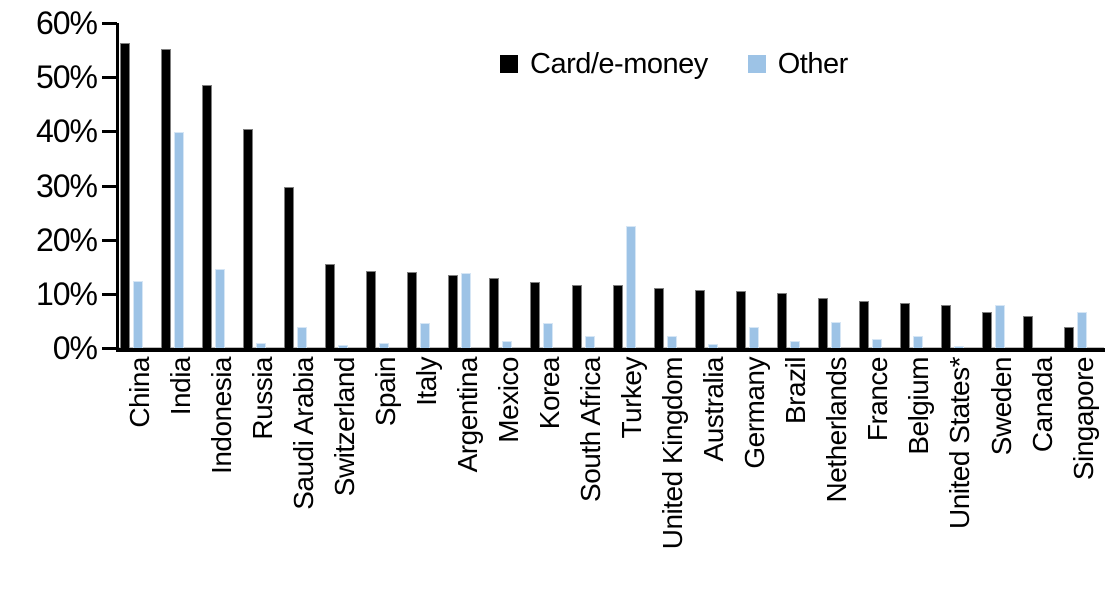 This screenshot has width=1112, height=594. I want to click on category-label: Mexico, so click(508, 400).